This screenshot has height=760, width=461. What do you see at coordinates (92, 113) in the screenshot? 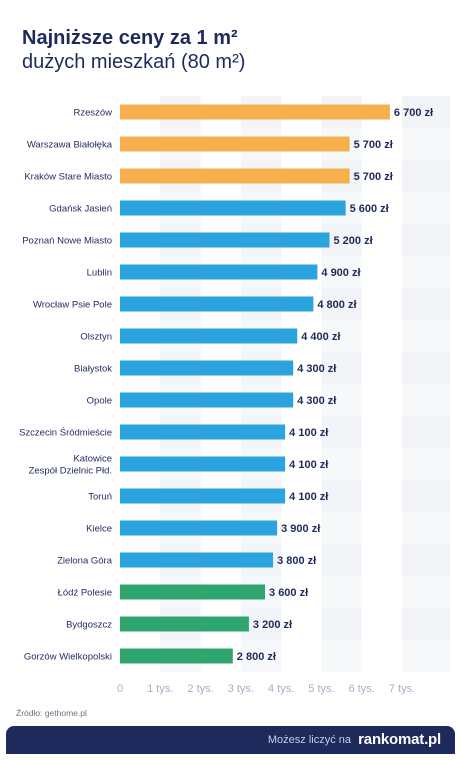
I see `category-label: Rzeszów` at bounding box center [92, 113].